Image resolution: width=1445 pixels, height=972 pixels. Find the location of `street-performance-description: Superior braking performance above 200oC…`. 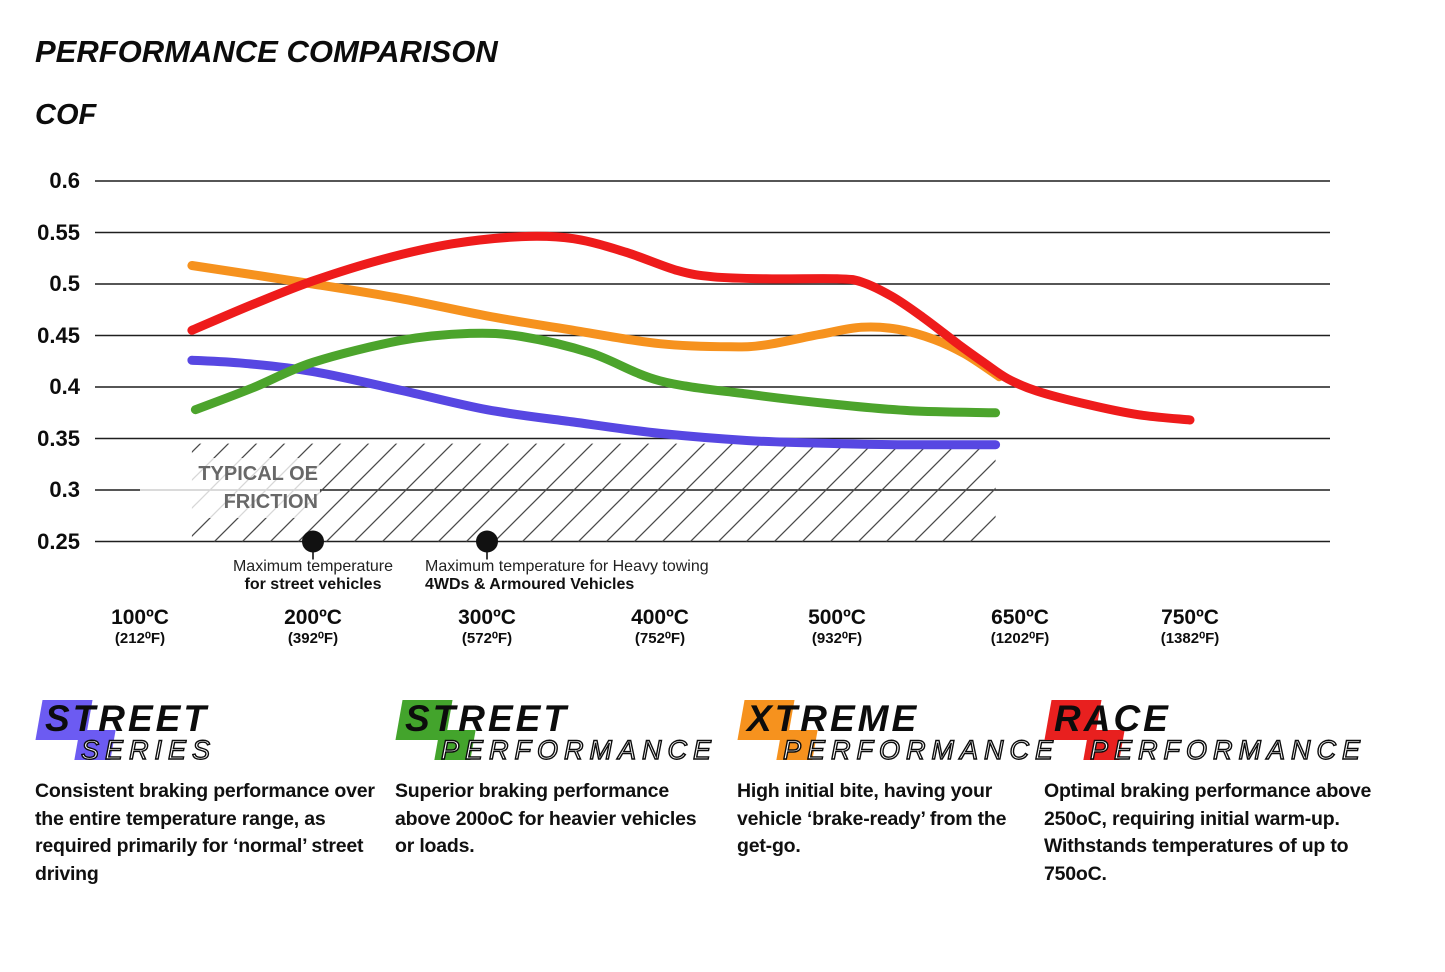

street-performance-description: Superior braking performance above 200oC… is located at coordinates (546, 818).